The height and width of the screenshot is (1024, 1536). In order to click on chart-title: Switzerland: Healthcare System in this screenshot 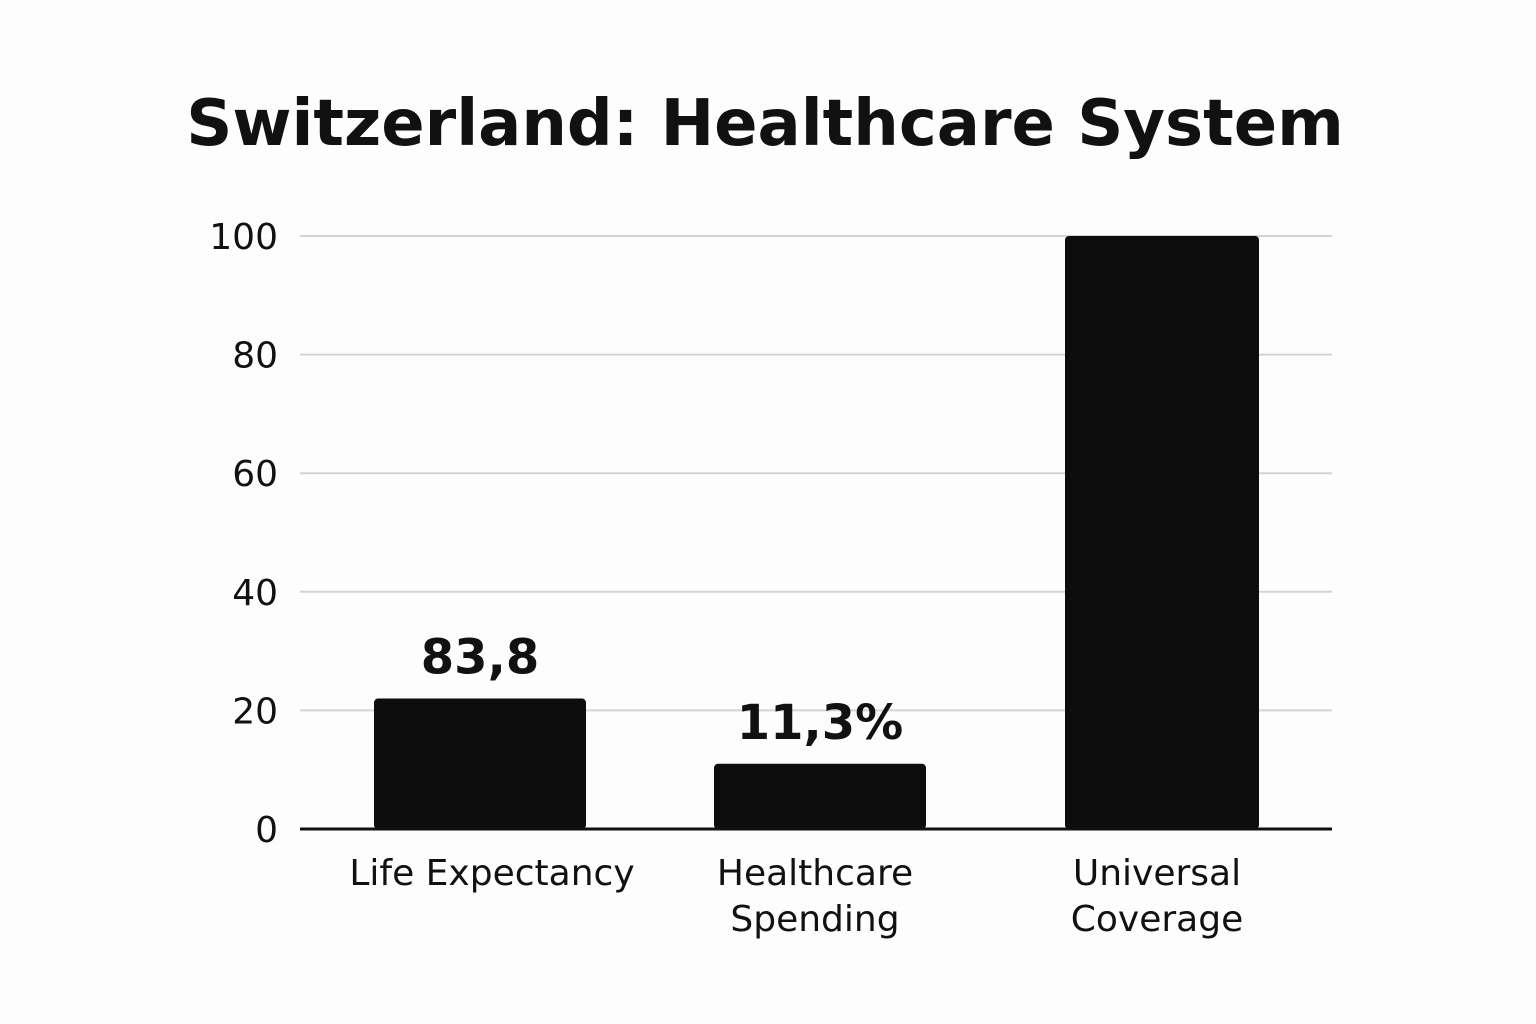, I will do `click(765, 124)`.